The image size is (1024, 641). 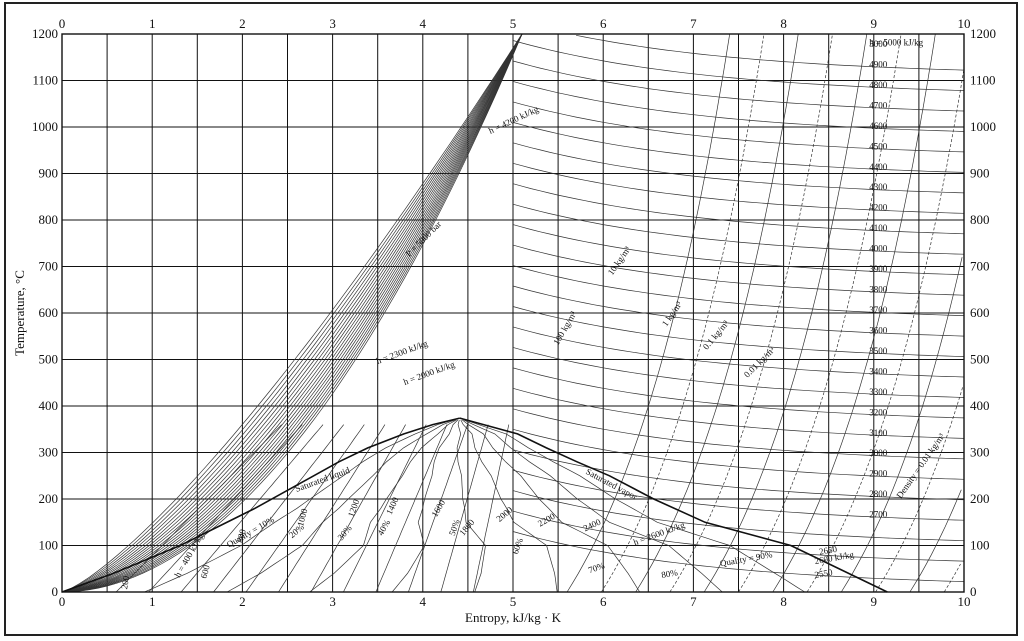 What do you see at coordinates (659, 533) in the screenshot?
I see `enthalpy-label: h = 2600 kJ/kg` at bounding box center [659, 533].